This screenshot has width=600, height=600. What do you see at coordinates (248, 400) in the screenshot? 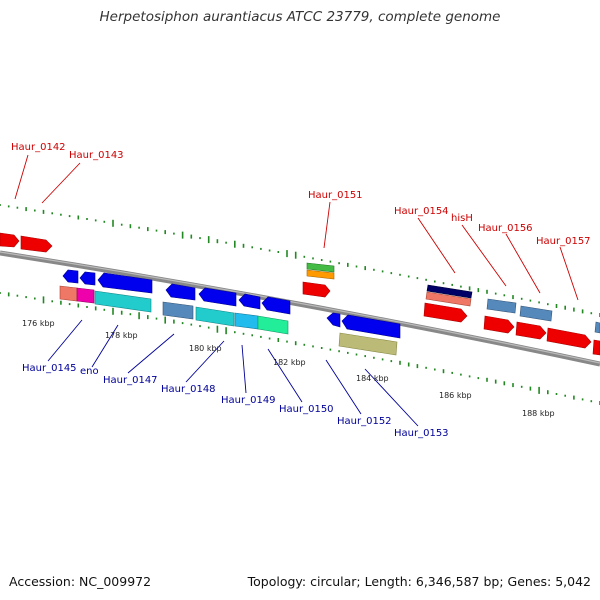
I see `gene-label: Haur_0149` at bounding box center [248, 400].